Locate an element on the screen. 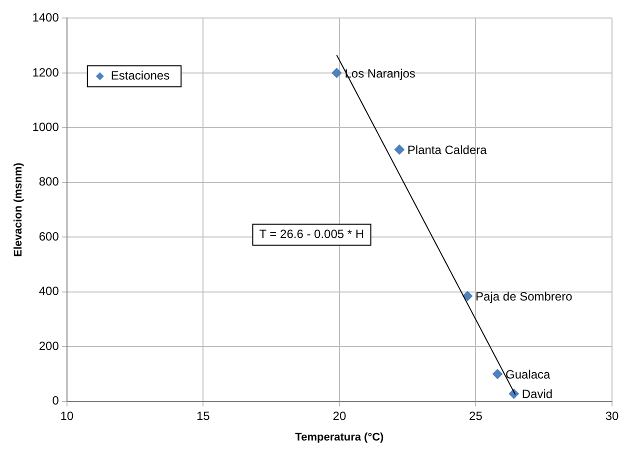 The height and width of the screenshot is (456, 636). y-tick-label: 200 is located at coordinates (49, 345).